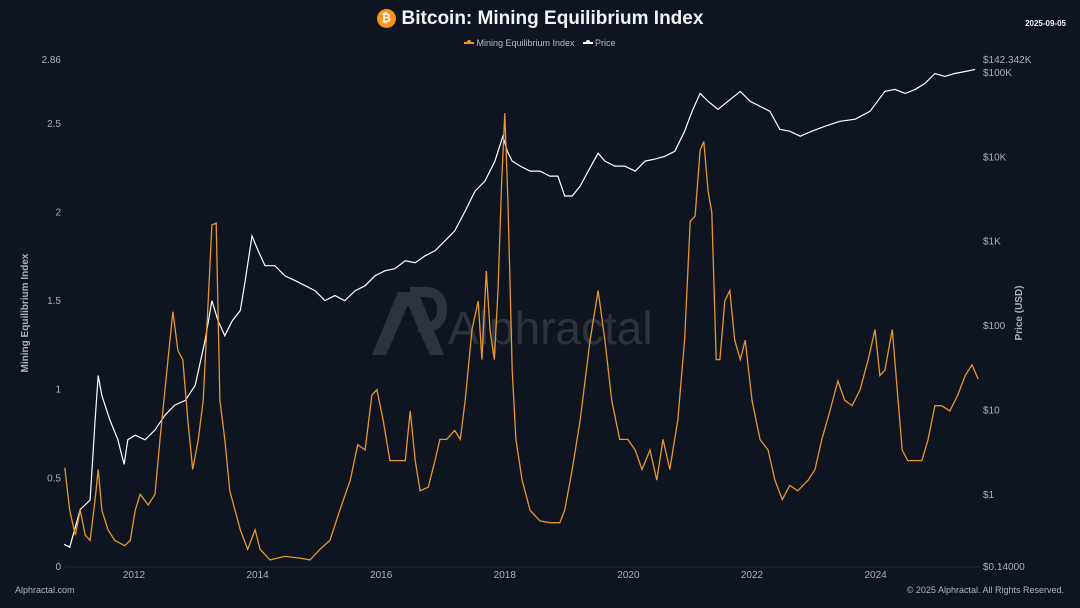  Describe the element at coordinates (381, 575) in the screenshot. I see `x-tick-label: 2016` at that location.